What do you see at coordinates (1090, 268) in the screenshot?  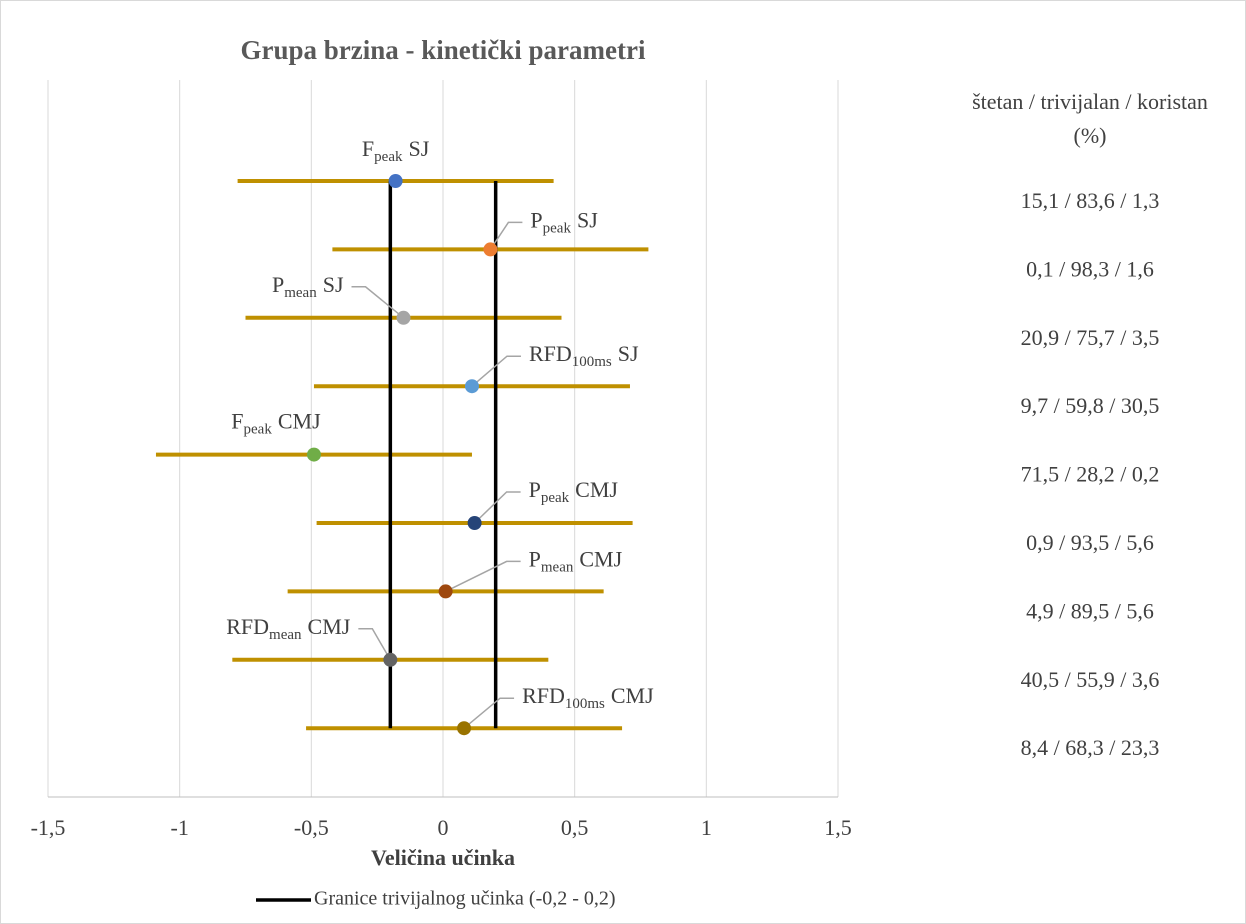 I see `side-value: 0,1 / 98,3 / 1,6` at bounding box center [1090, 268].